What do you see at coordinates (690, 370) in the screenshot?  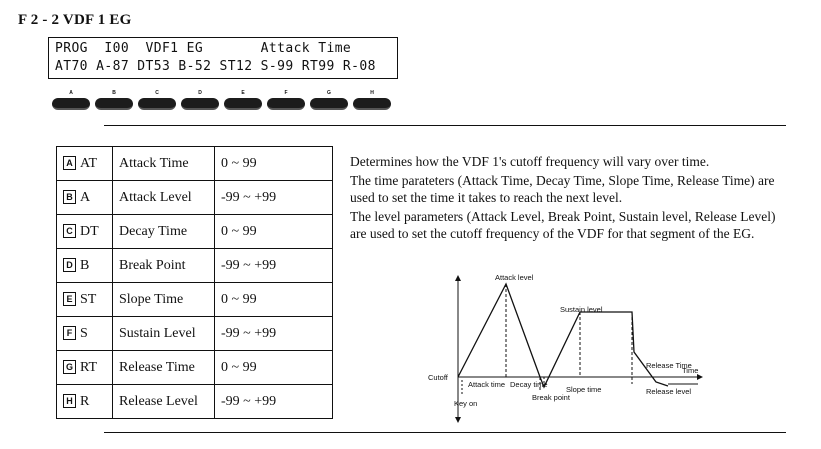 I see `time-axis-label: Time` at bounding box center [690, 370].